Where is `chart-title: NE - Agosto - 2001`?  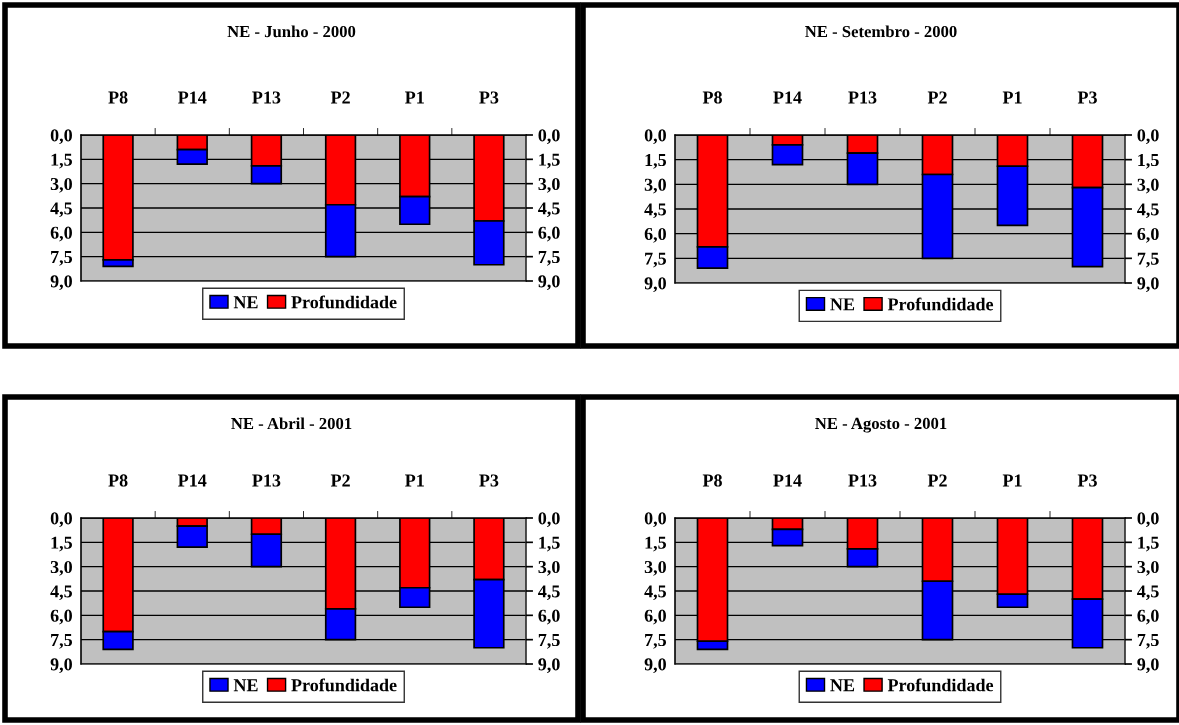 chart-title: NE - Agosto - 2001 is located at coordinates (881, 425).